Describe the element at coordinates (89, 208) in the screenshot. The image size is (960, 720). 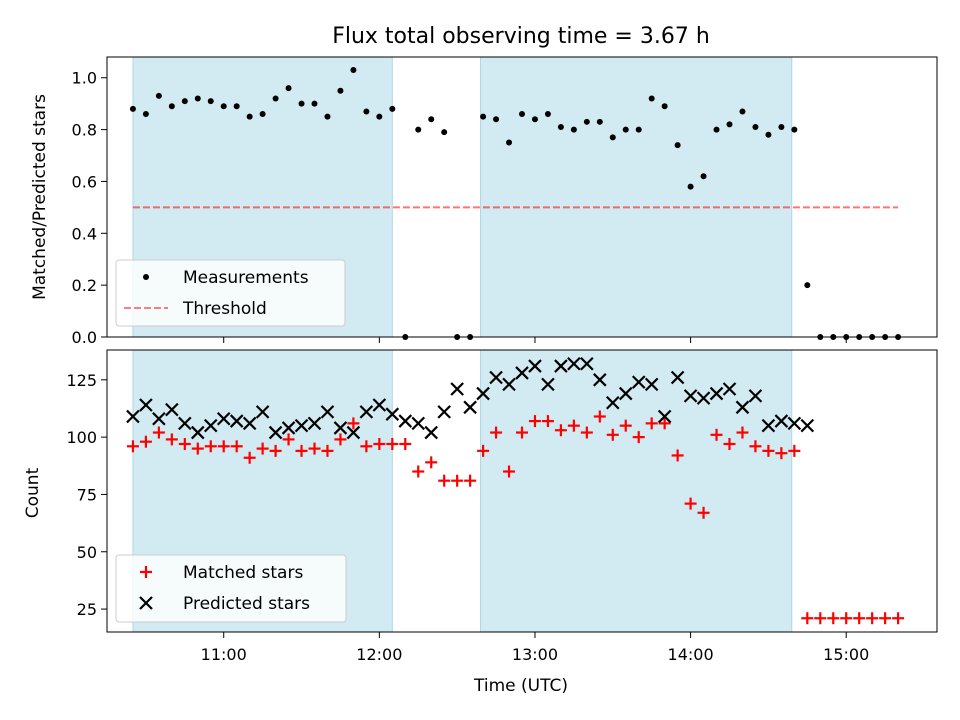
I see `top-y-axis: 0.0 0.2 0.4 0.6 0.8 1.0` at that location.